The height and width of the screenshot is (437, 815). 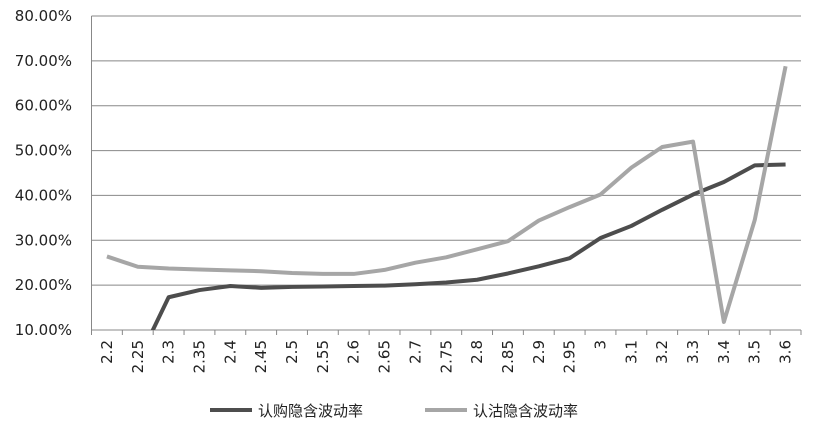 What do you see at coordinates (446, 356) in the screenshot?
I see `x-tick-label: 2.75` at bounding box center [446, 356].